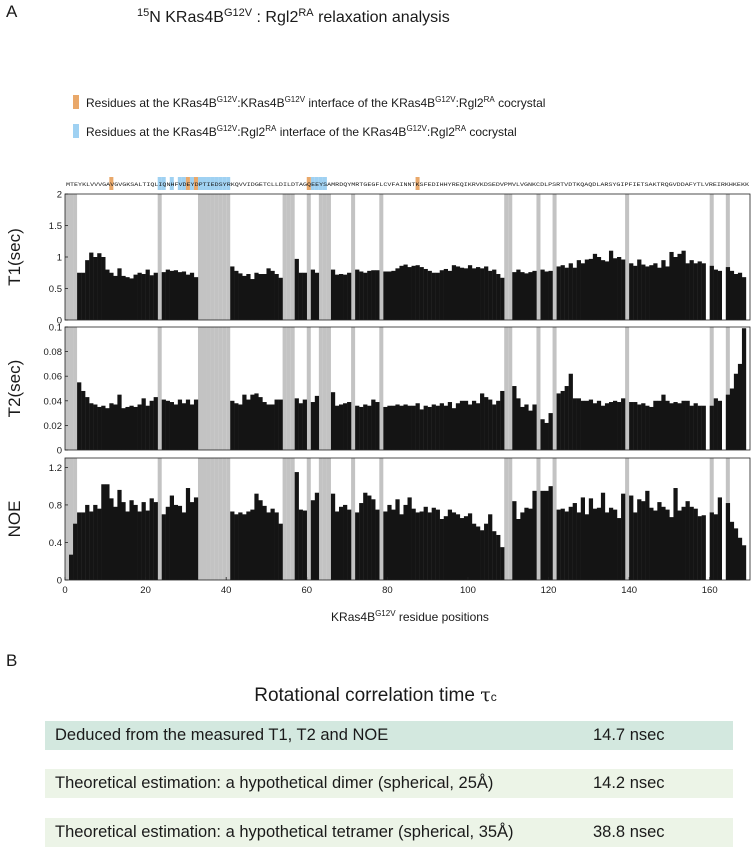  What do you see at coordinates (59, 581) in the screenshot?
I see `y-tick-label: 0` at bounding box center [59, 581].